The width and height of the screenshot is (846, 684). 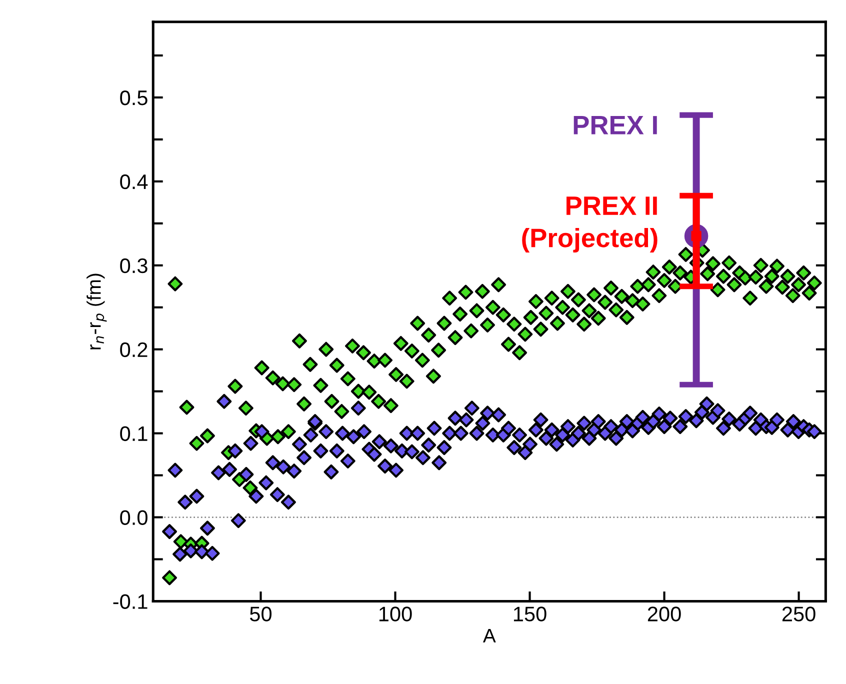 What do you see at coordinates (489, 635) in the screenshot?
I see `x-axis-title: A` at bounding box center [489, 635].